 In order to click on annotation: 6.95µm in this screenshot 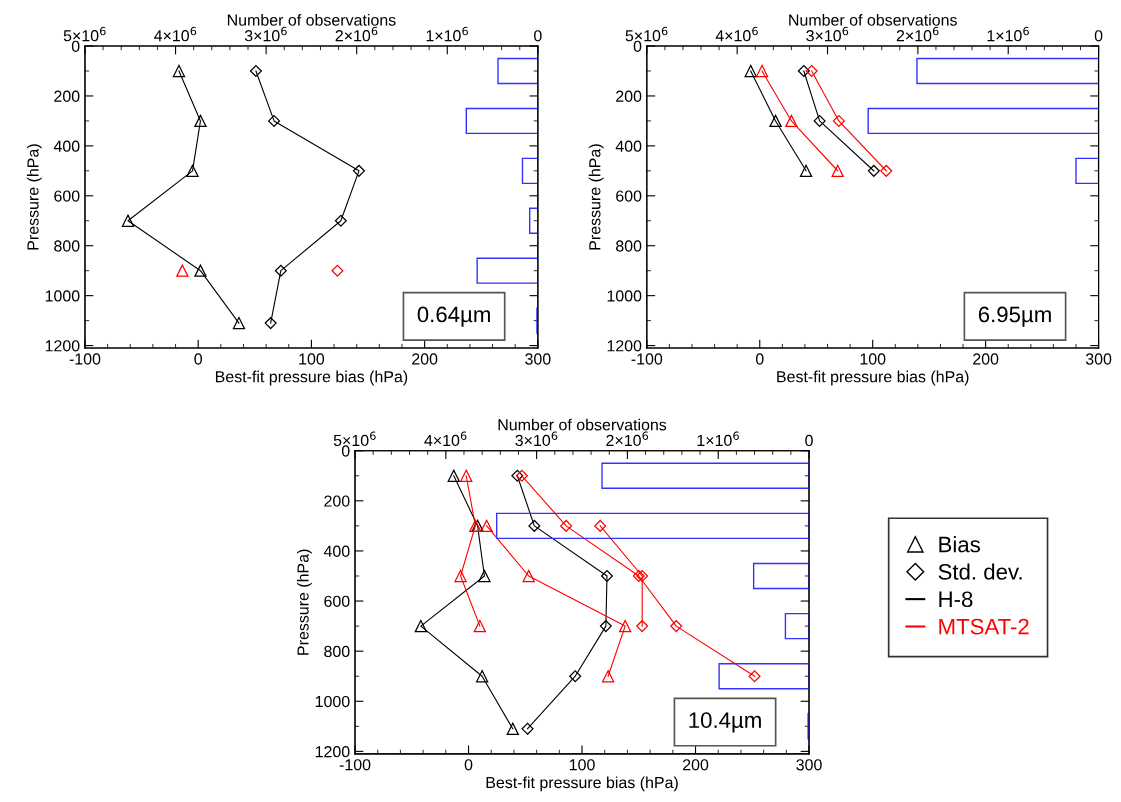, I will do `click(1014, 316)`.